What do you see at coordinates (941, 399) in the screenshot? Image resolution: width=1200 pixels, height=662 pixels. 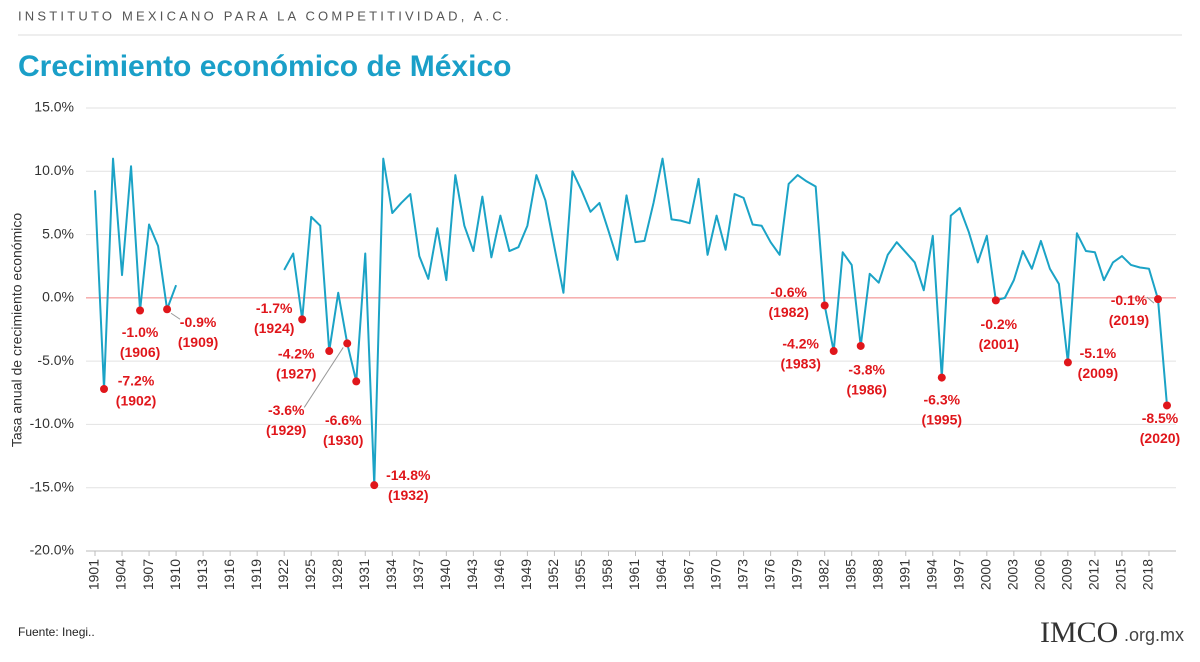 I see `value-label: -6.3%` at bounding box center [941, 399].